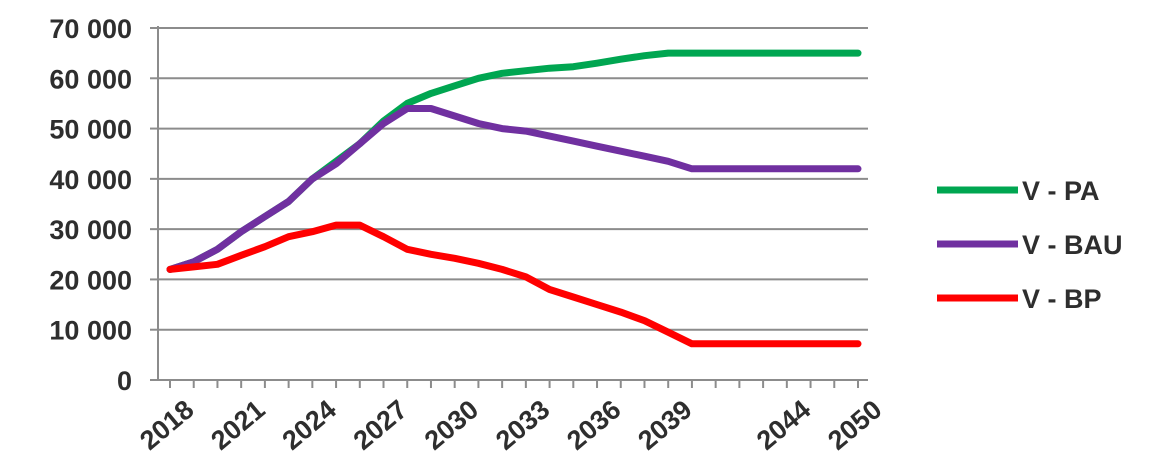  Describe the element at coordinates (1072, 245) in the screenshot. I see `legend-label-2: V - BAU` at that location.